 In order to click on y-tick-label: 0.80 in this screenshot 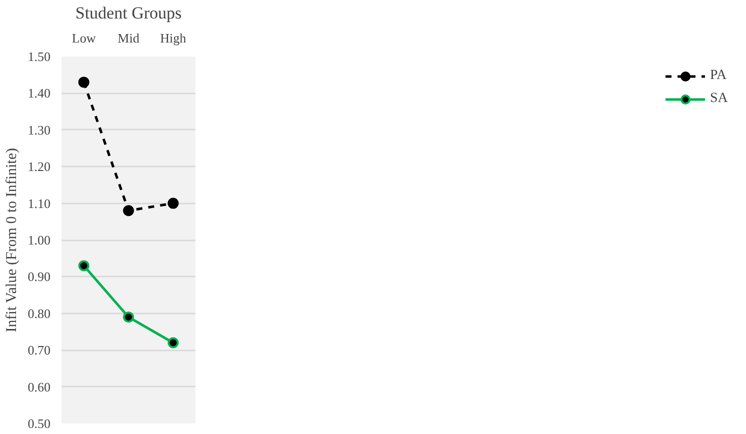, I will do `click(39, 313)`.